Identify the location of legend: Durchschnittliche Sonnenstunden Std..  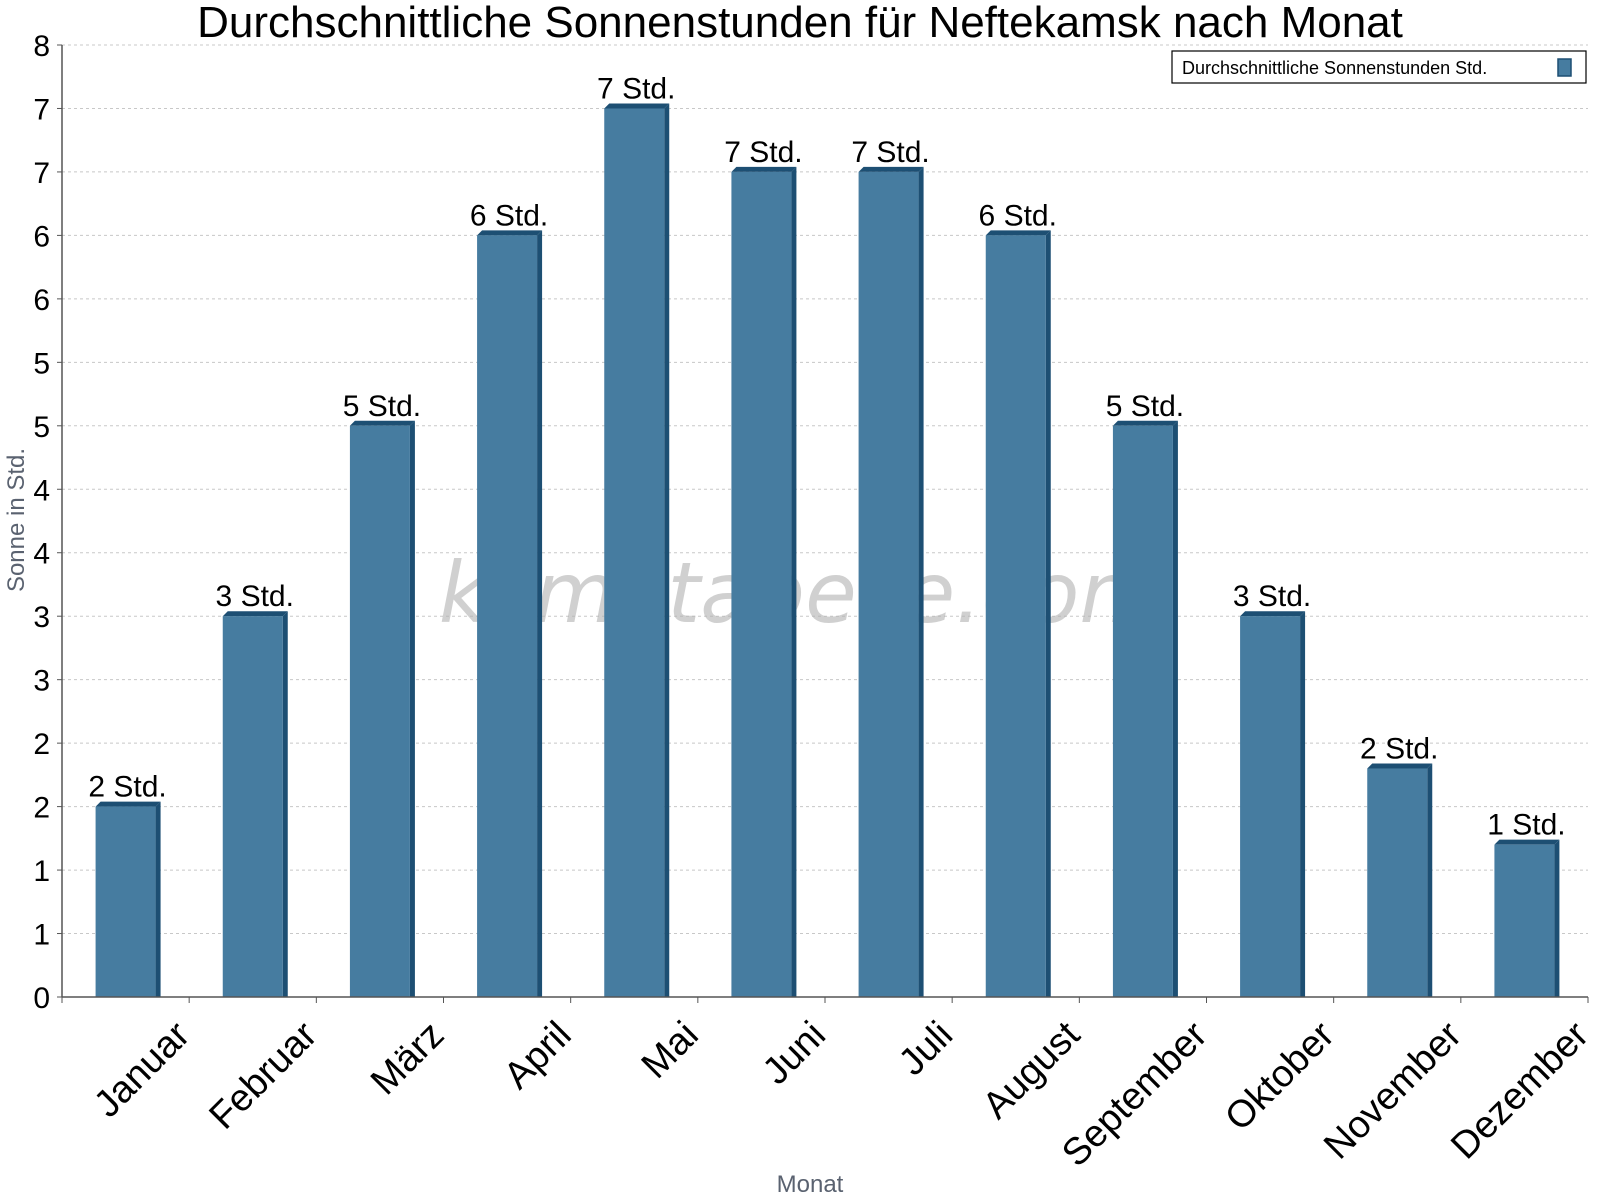
(1379, 67).